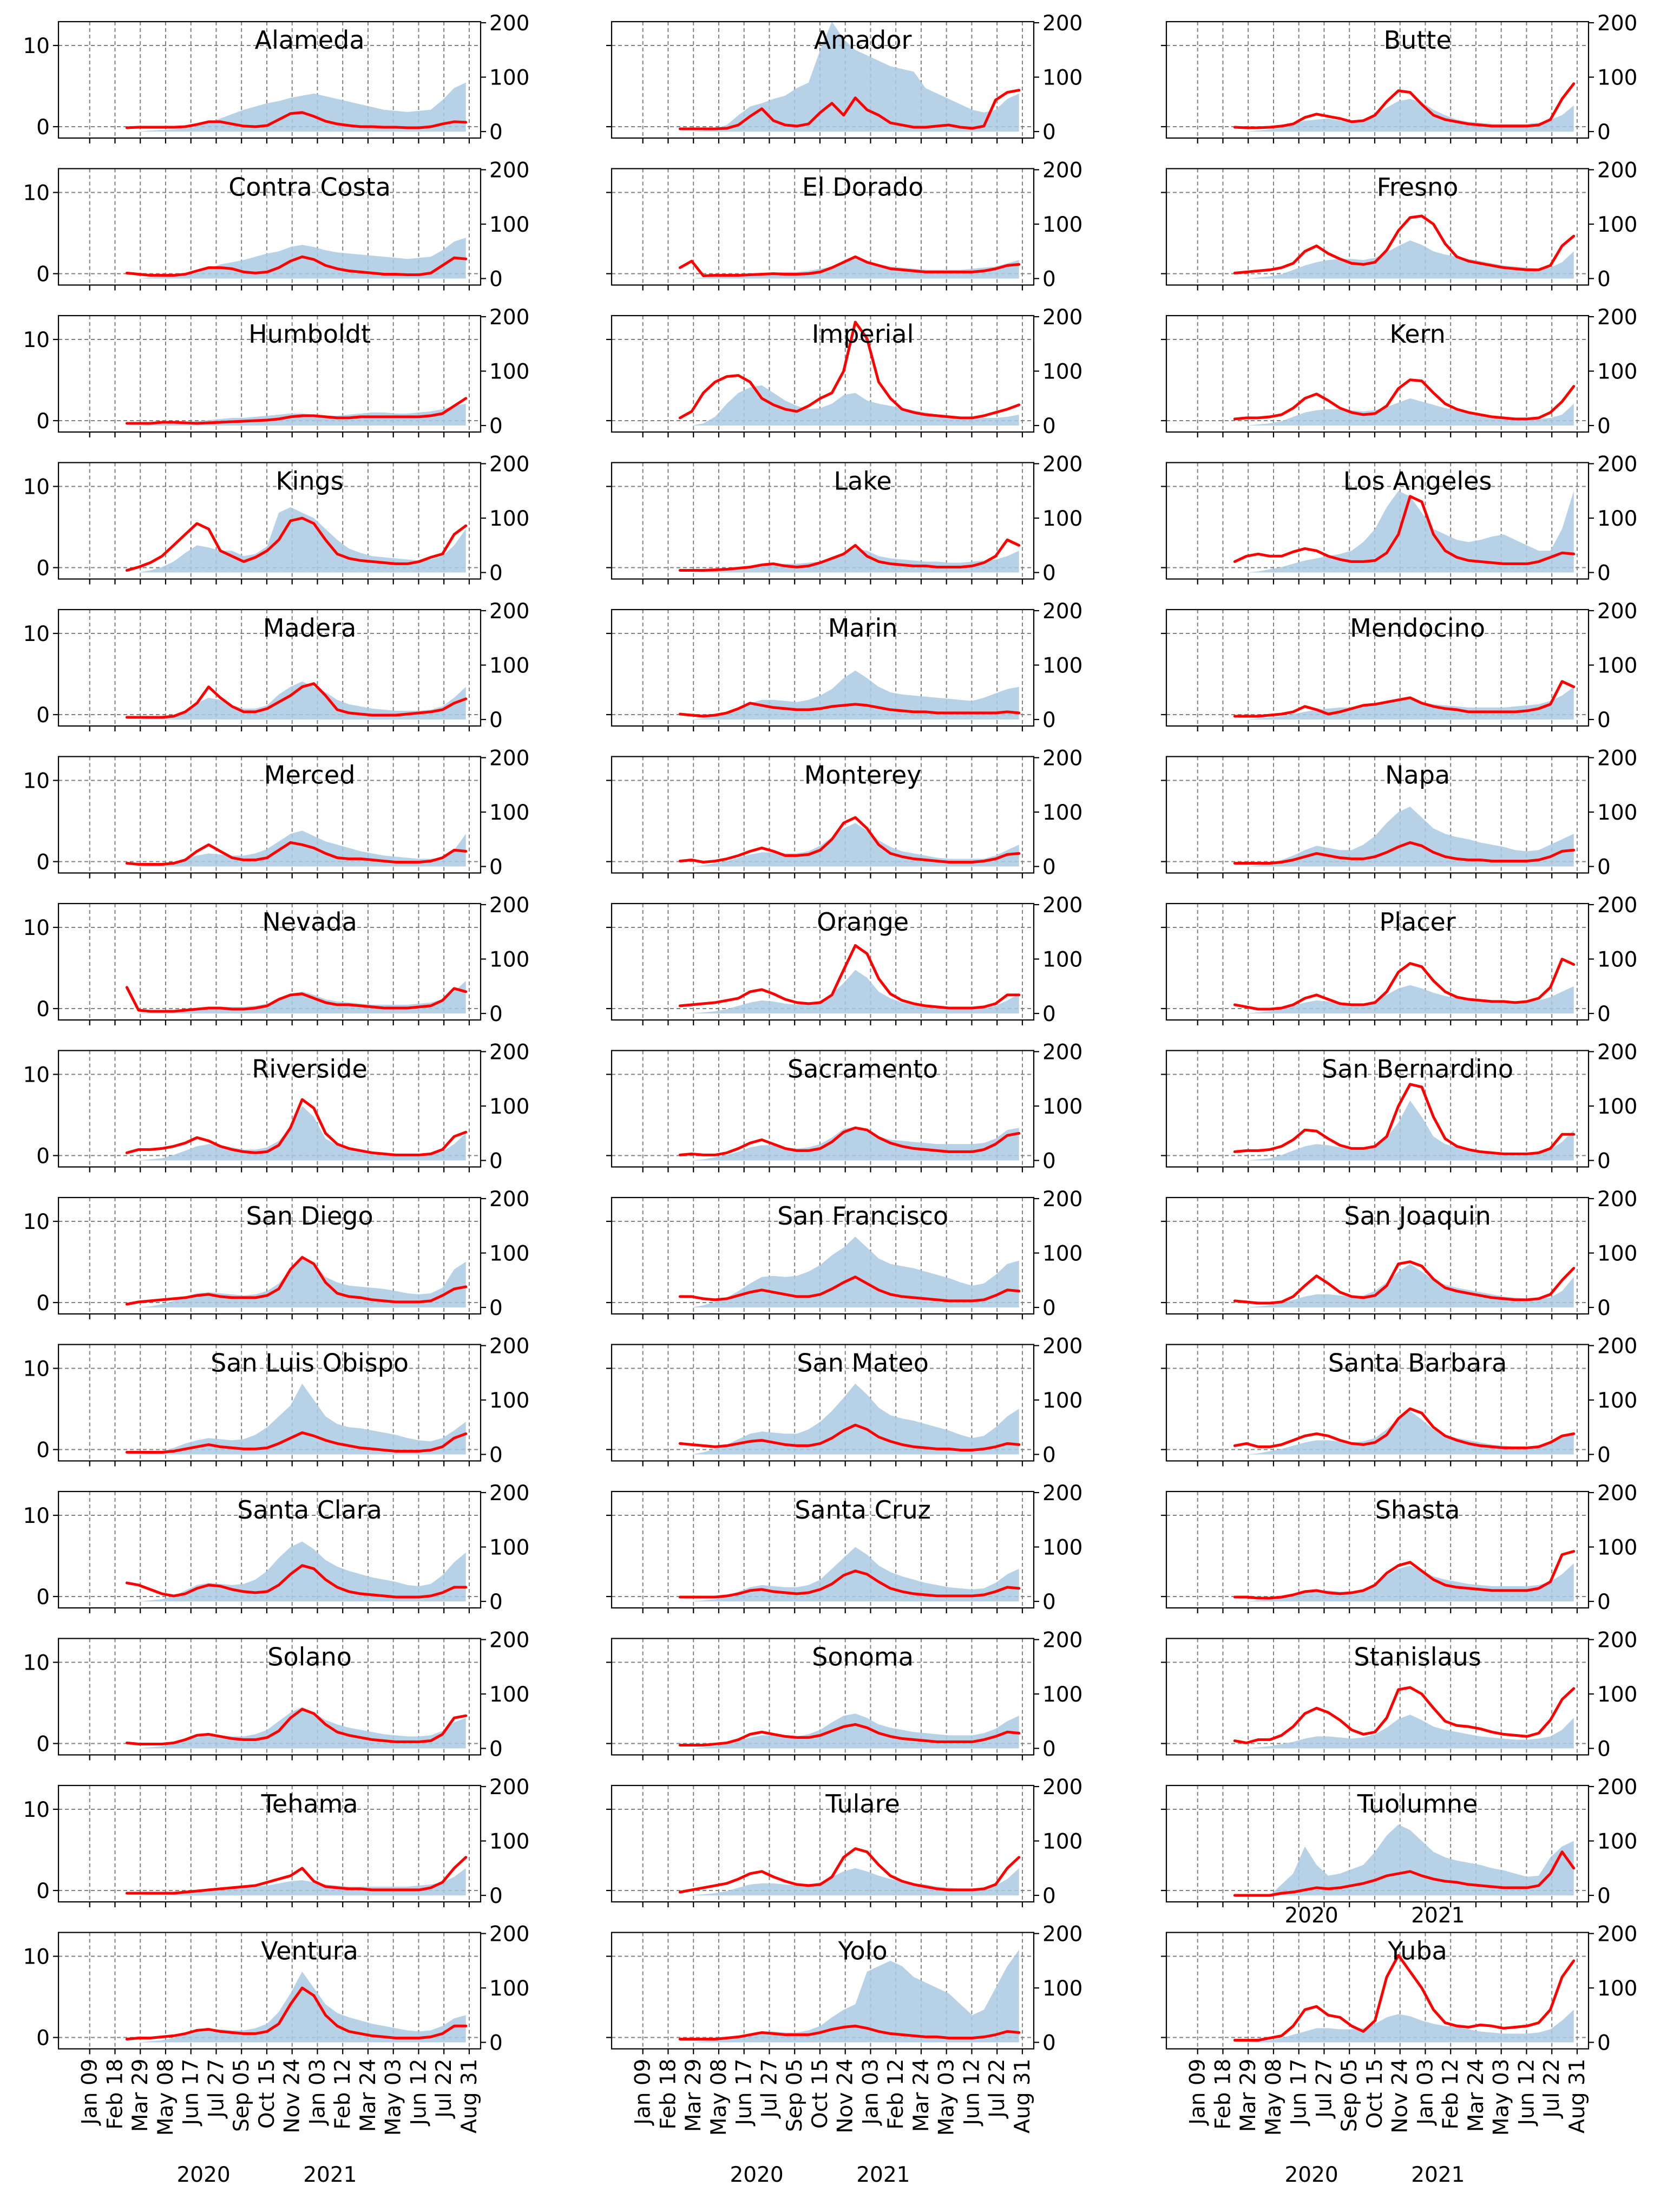 This screenshot has height=2198, width=1680. Describe the element at coordinates (1417, 1510) in the screenshot. I see `county-title: Shasta` at that location.